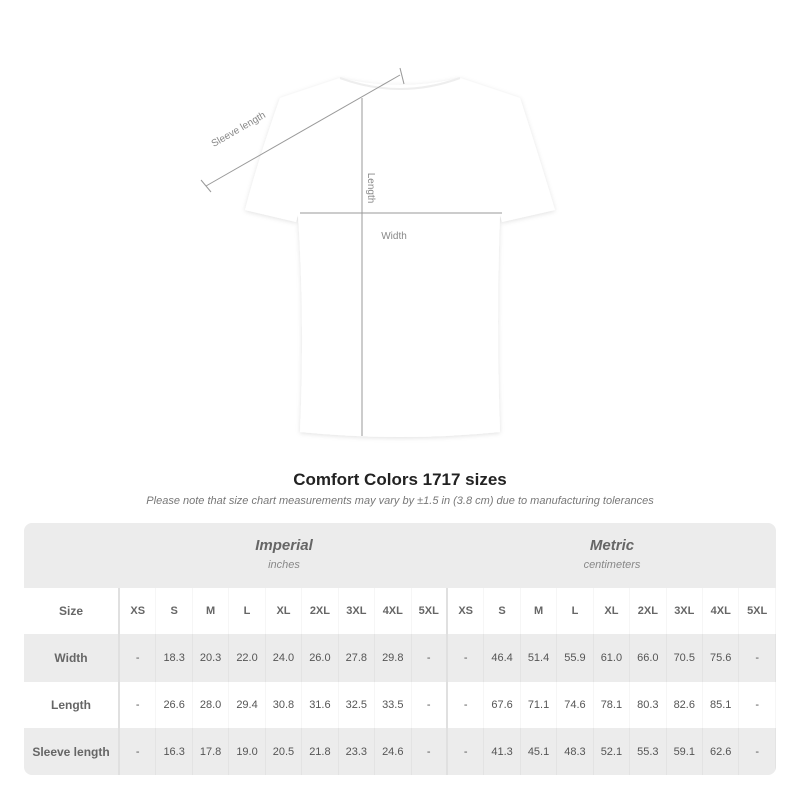 The height and width of the screenshot is (800, 800). What do you see at coordinates (502, 658) in the screenshot?
I see `table-cell: 46.4` at bounding box center [502, 658].